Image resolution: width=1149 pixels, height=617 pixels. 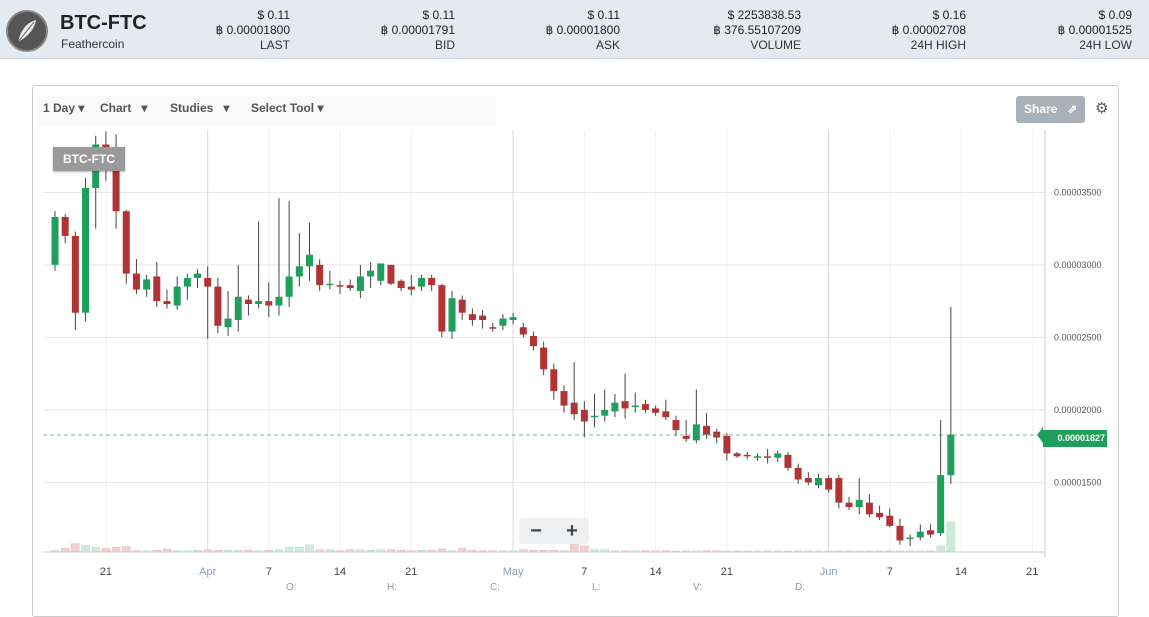 What do you see at coordinates (444, 45) in the screenshot?
I see `stat-label: BID` at bounding box center [444, 45].